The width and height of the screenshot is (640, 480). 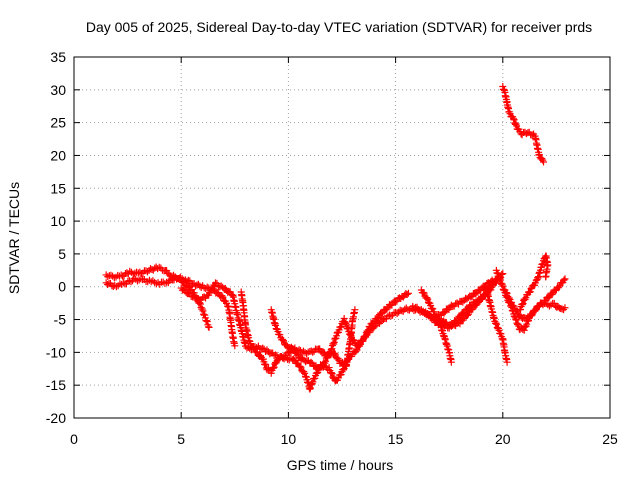 I want to click on series-track-i, so click(x=496, y=324).